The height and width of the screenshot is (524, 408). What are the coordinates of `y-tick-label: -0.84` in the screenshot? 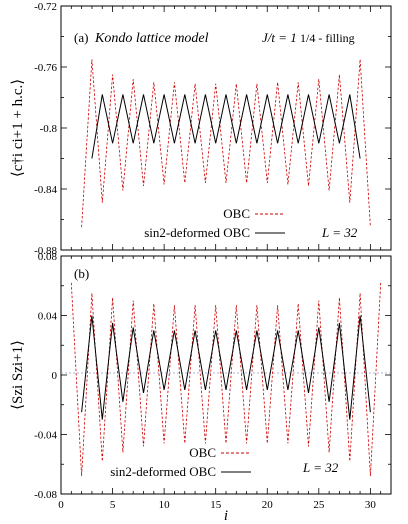 It's located at (45, 190).